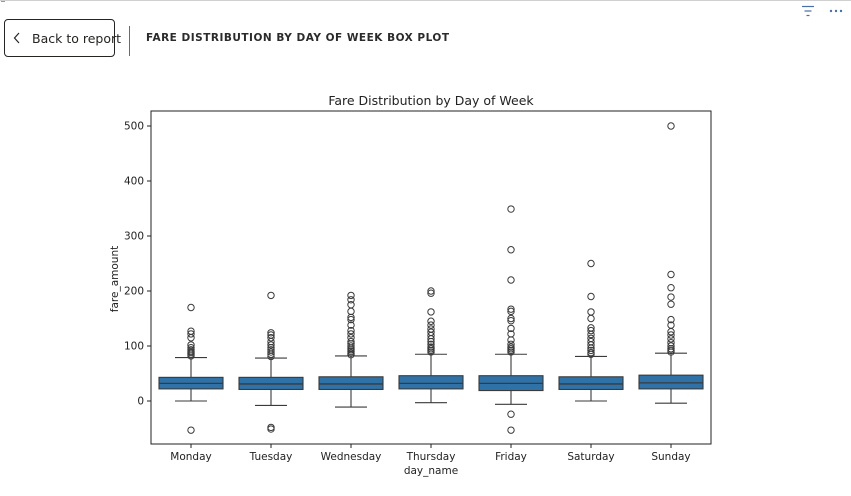 This screenshot has width=851, height=496. Describe the element at coordinates (140, 402) in the screenshot. I see `y-tick-label: 0` at that location.